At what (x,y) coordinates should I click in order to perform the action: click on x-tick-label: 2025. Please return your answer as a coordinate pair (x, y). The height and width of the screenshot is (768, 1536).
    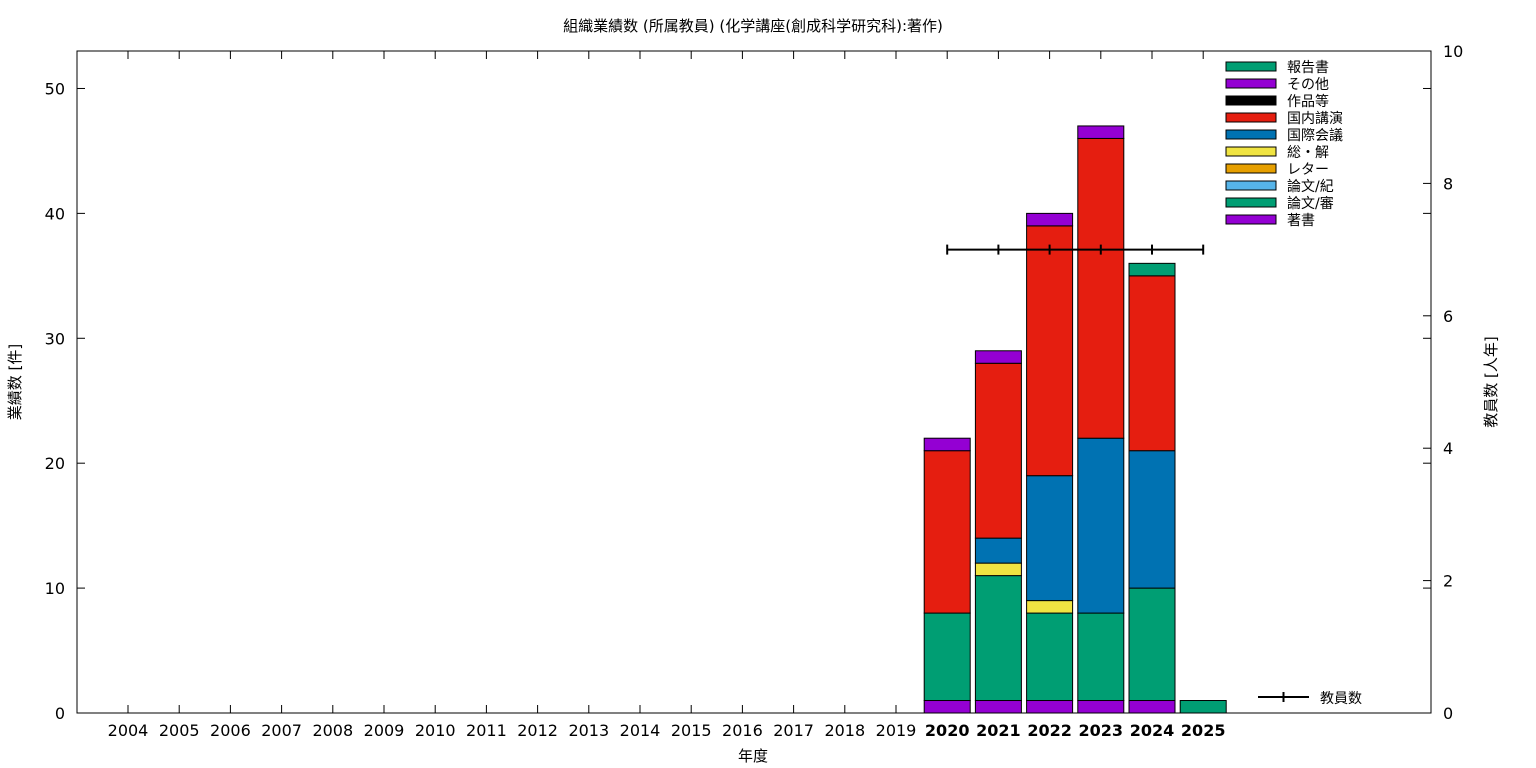
    Looking at the image, I should click on (1203, 730).